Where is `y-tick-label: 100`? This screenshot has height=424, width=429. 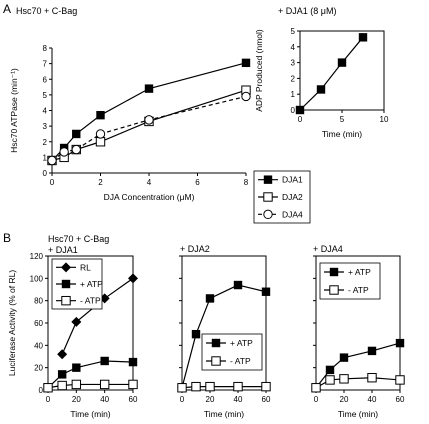 y-tick-label: 100 is located at coordinates (37, 278).